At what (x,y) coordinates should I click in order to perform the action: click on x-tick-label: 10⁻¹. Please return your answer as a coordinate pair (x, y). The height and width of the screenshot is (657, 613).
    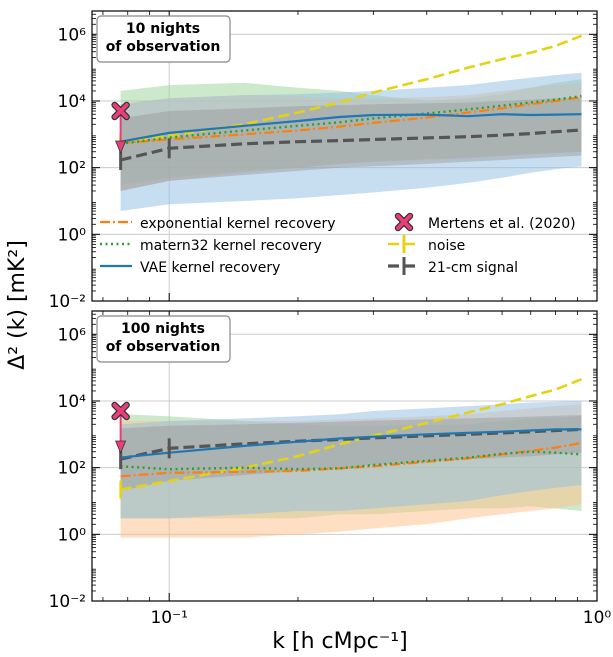
    Looking at the image, I should click on (168, 618).